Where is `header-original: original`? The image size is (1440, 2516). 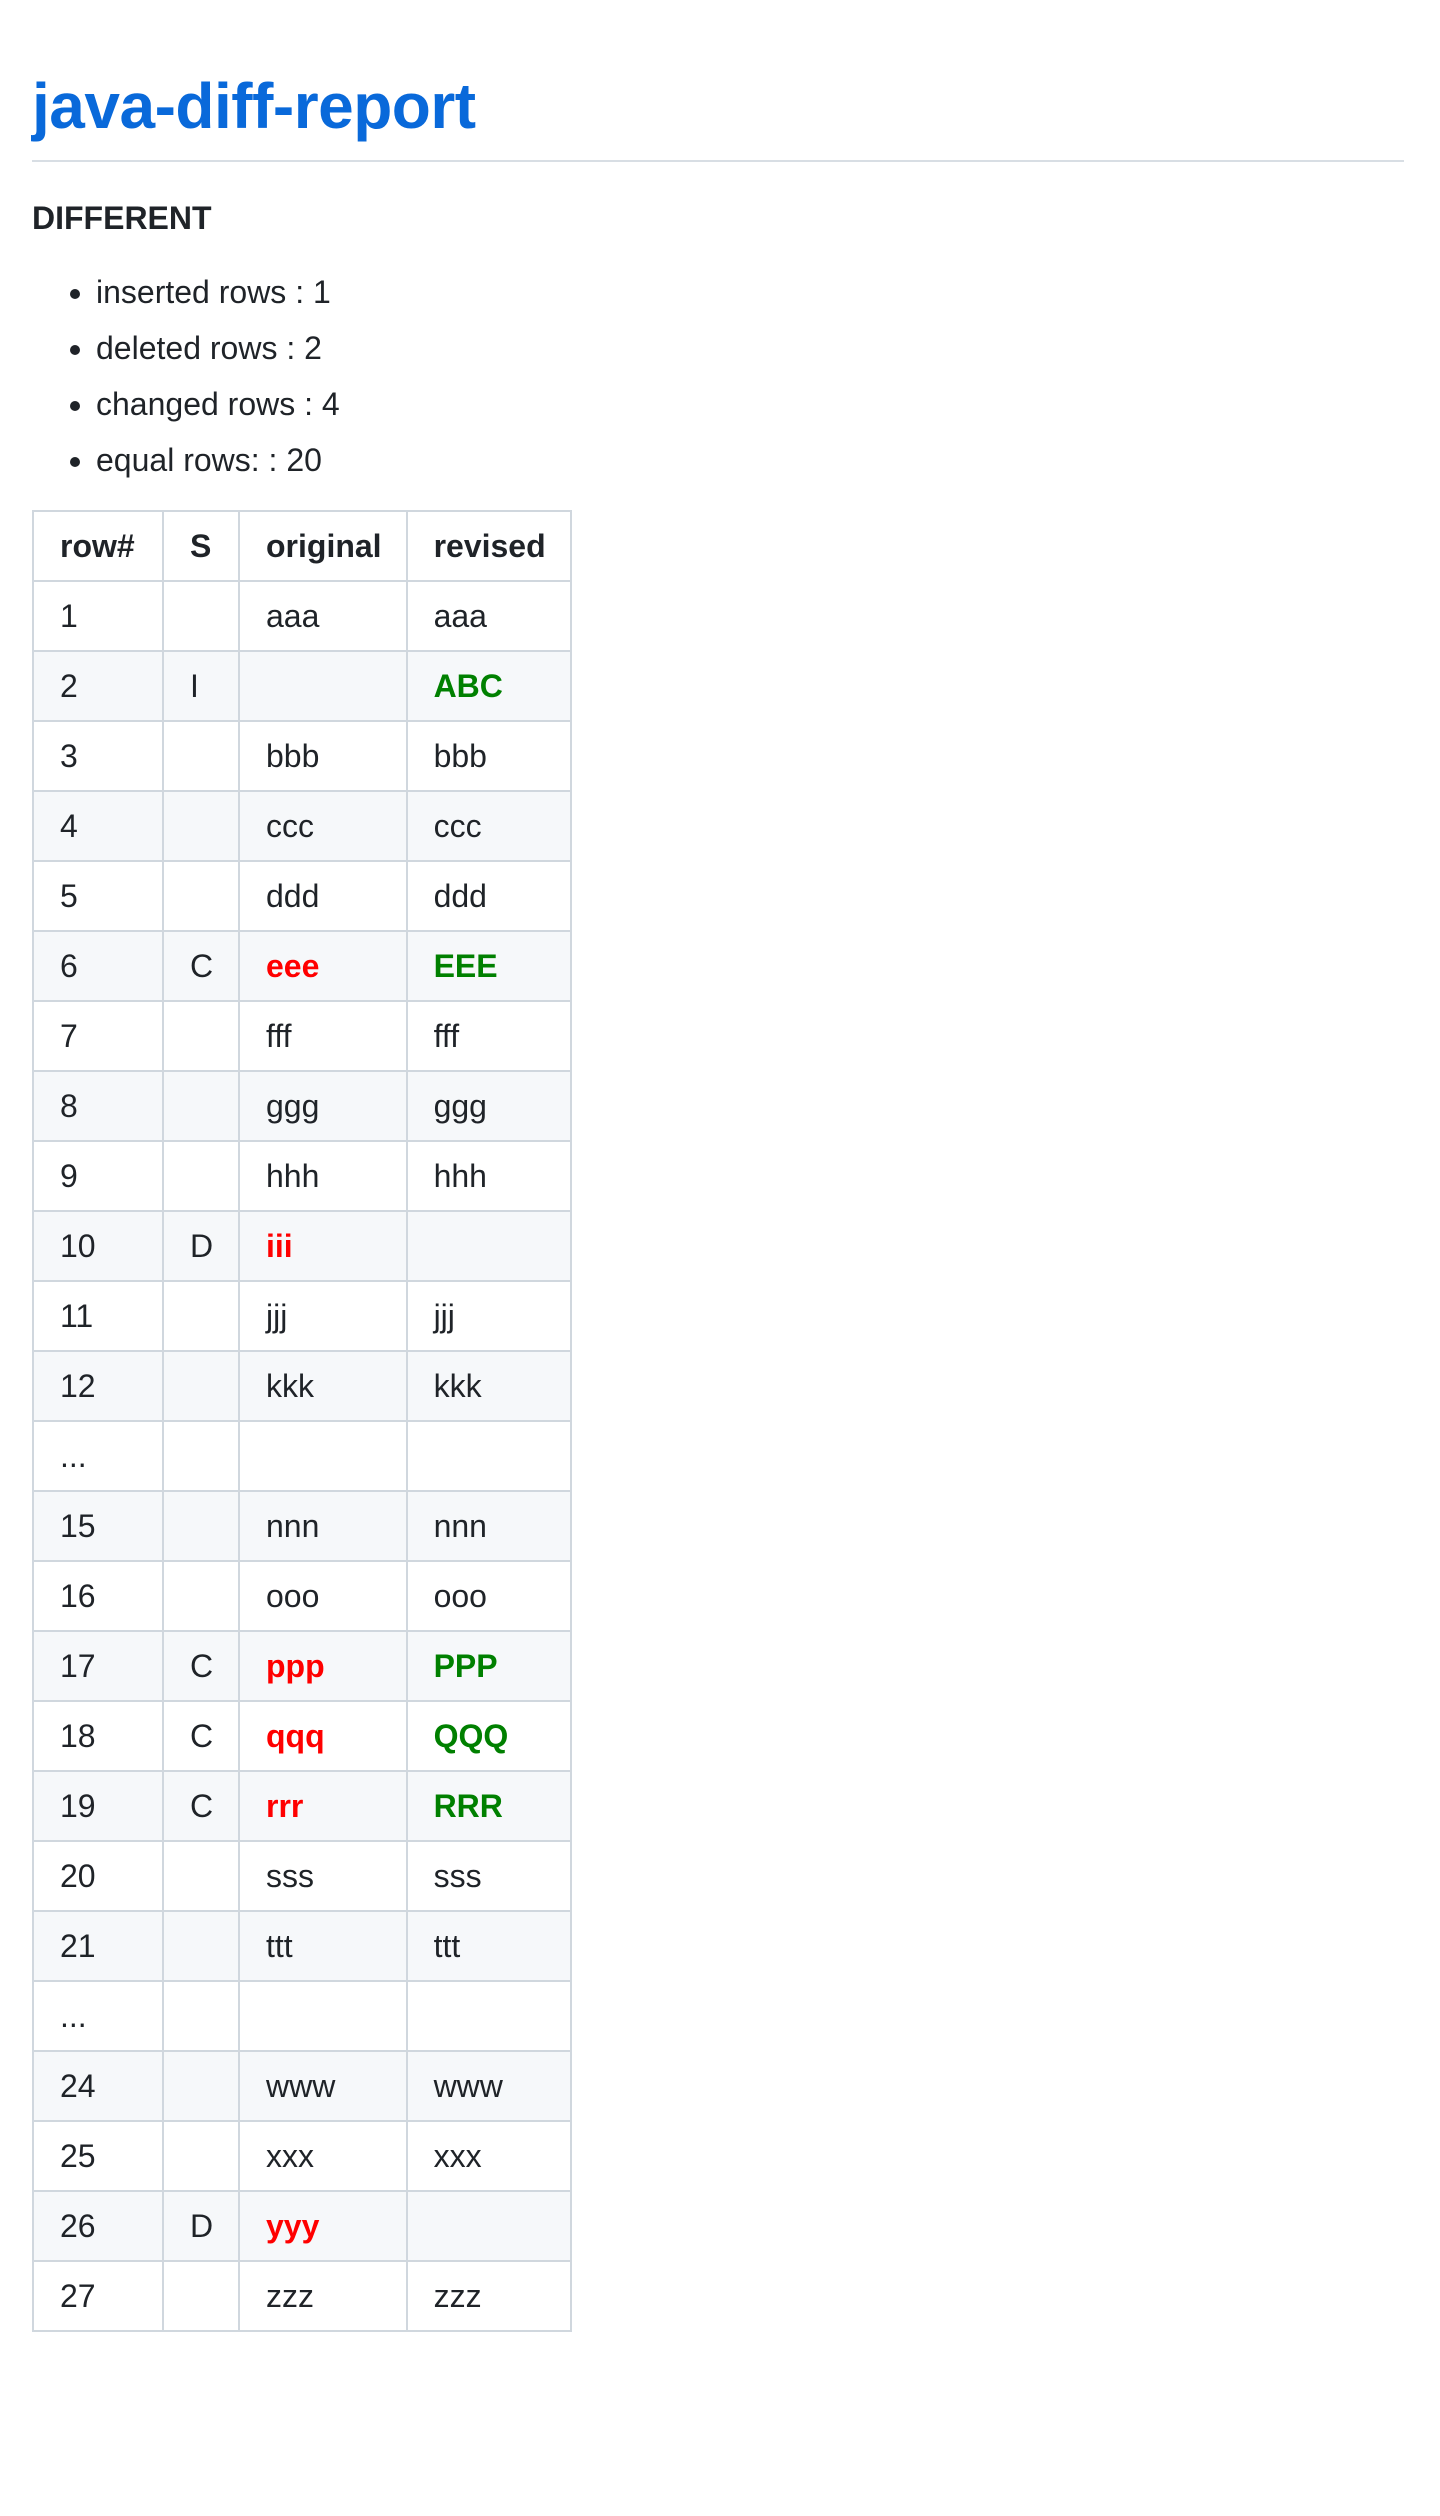 header-original: original is located at coordinates (323, 546).